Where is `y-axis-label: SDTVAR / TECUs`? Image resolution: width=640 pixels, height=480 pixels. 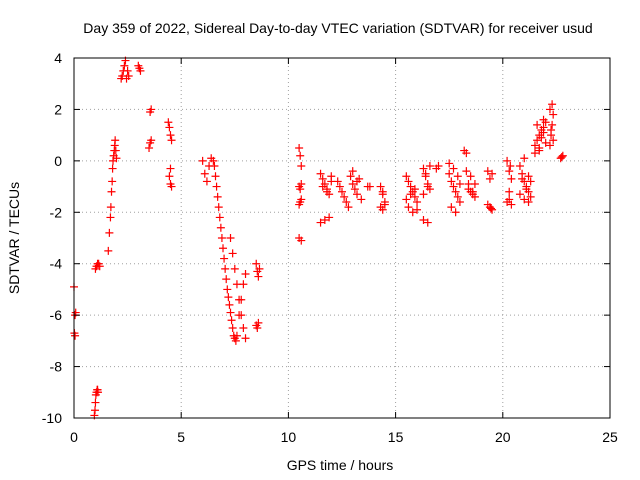
y-axis-label: SDTVAR / TECUs is located at coordinates (14, 238).